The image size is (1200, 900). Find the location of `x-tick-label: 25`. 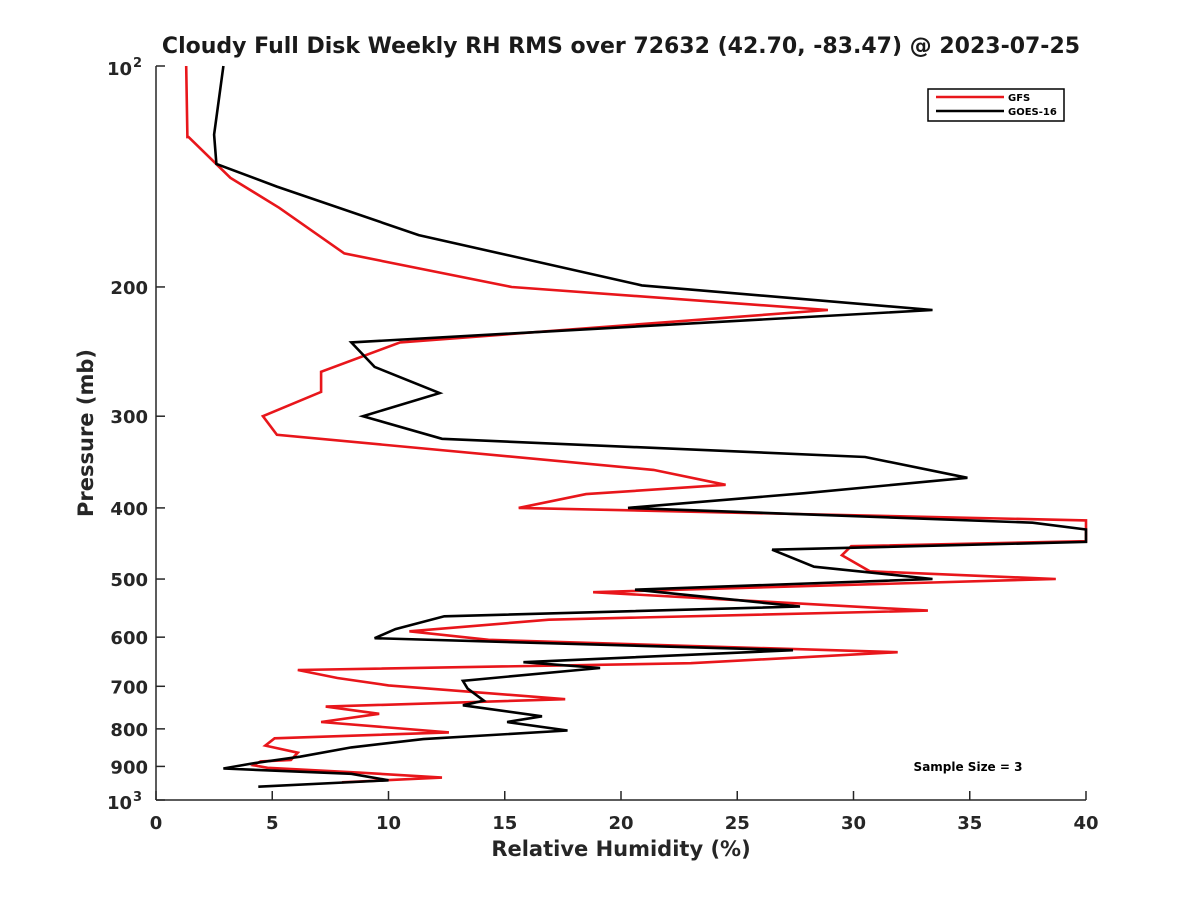

x-tick-label: 25 is located at coordinates (737, 823).